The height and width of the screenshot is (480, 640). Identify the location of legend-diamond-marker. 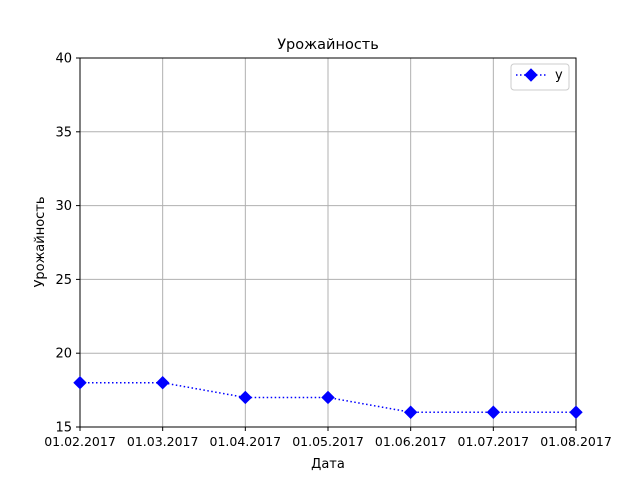
(531, 75).